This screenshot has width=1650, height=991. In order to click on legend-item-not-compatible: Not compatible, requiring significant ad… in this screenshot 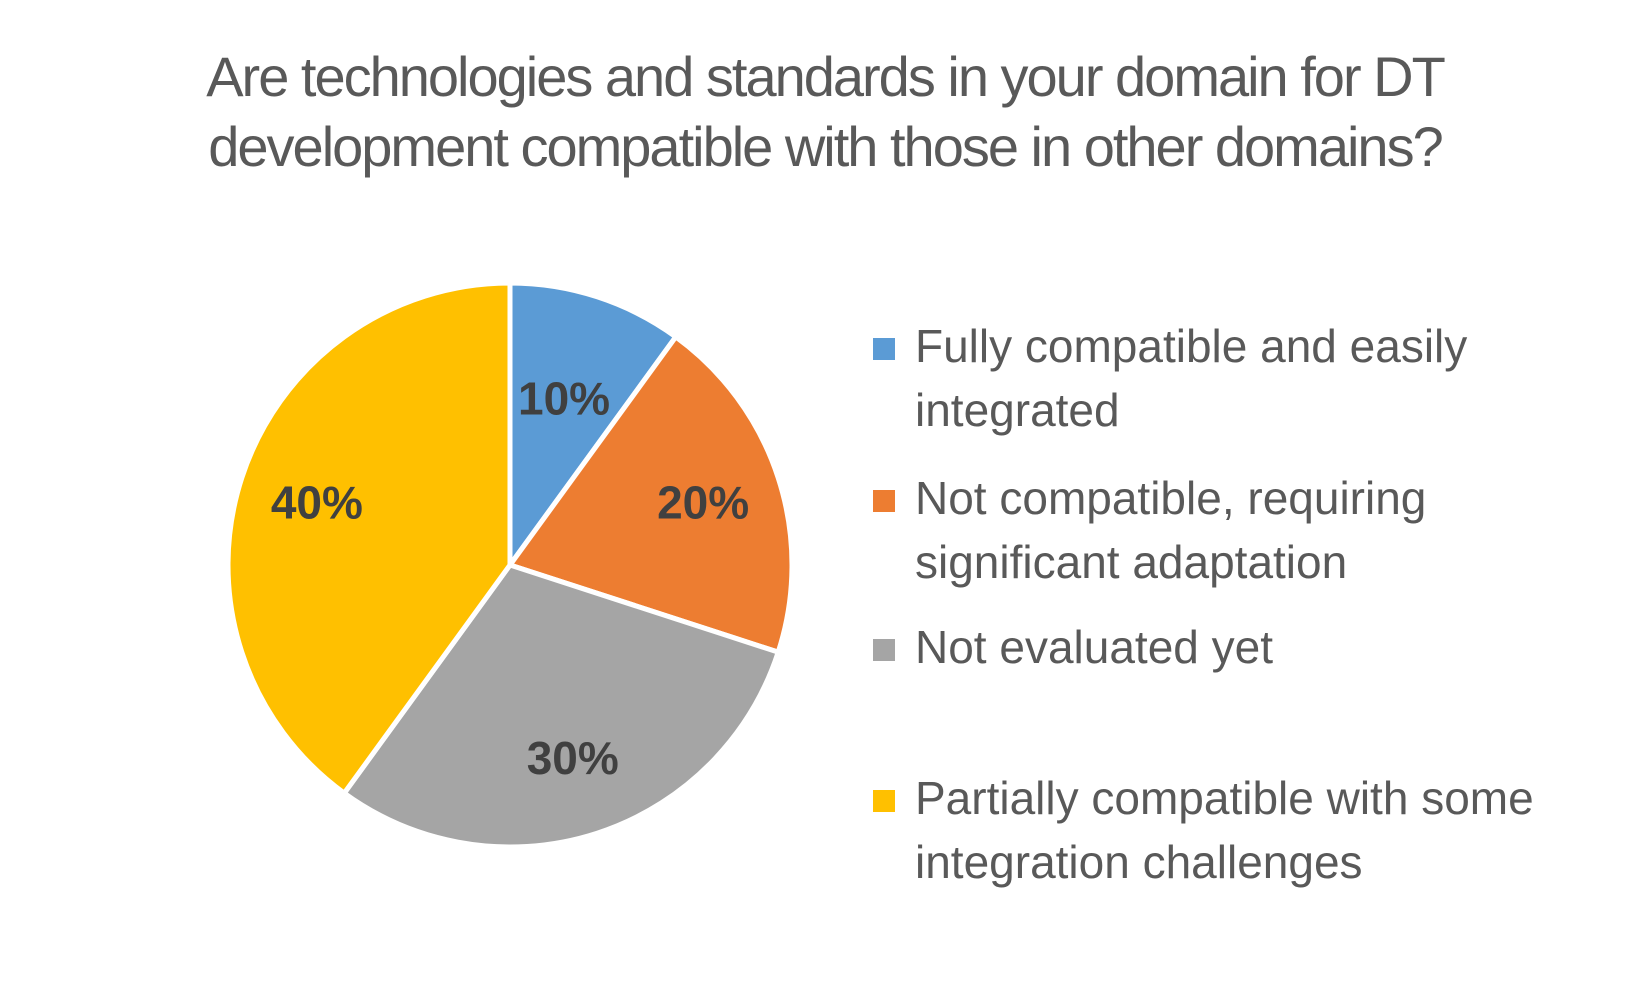, I will do `click(1244, 530)`.